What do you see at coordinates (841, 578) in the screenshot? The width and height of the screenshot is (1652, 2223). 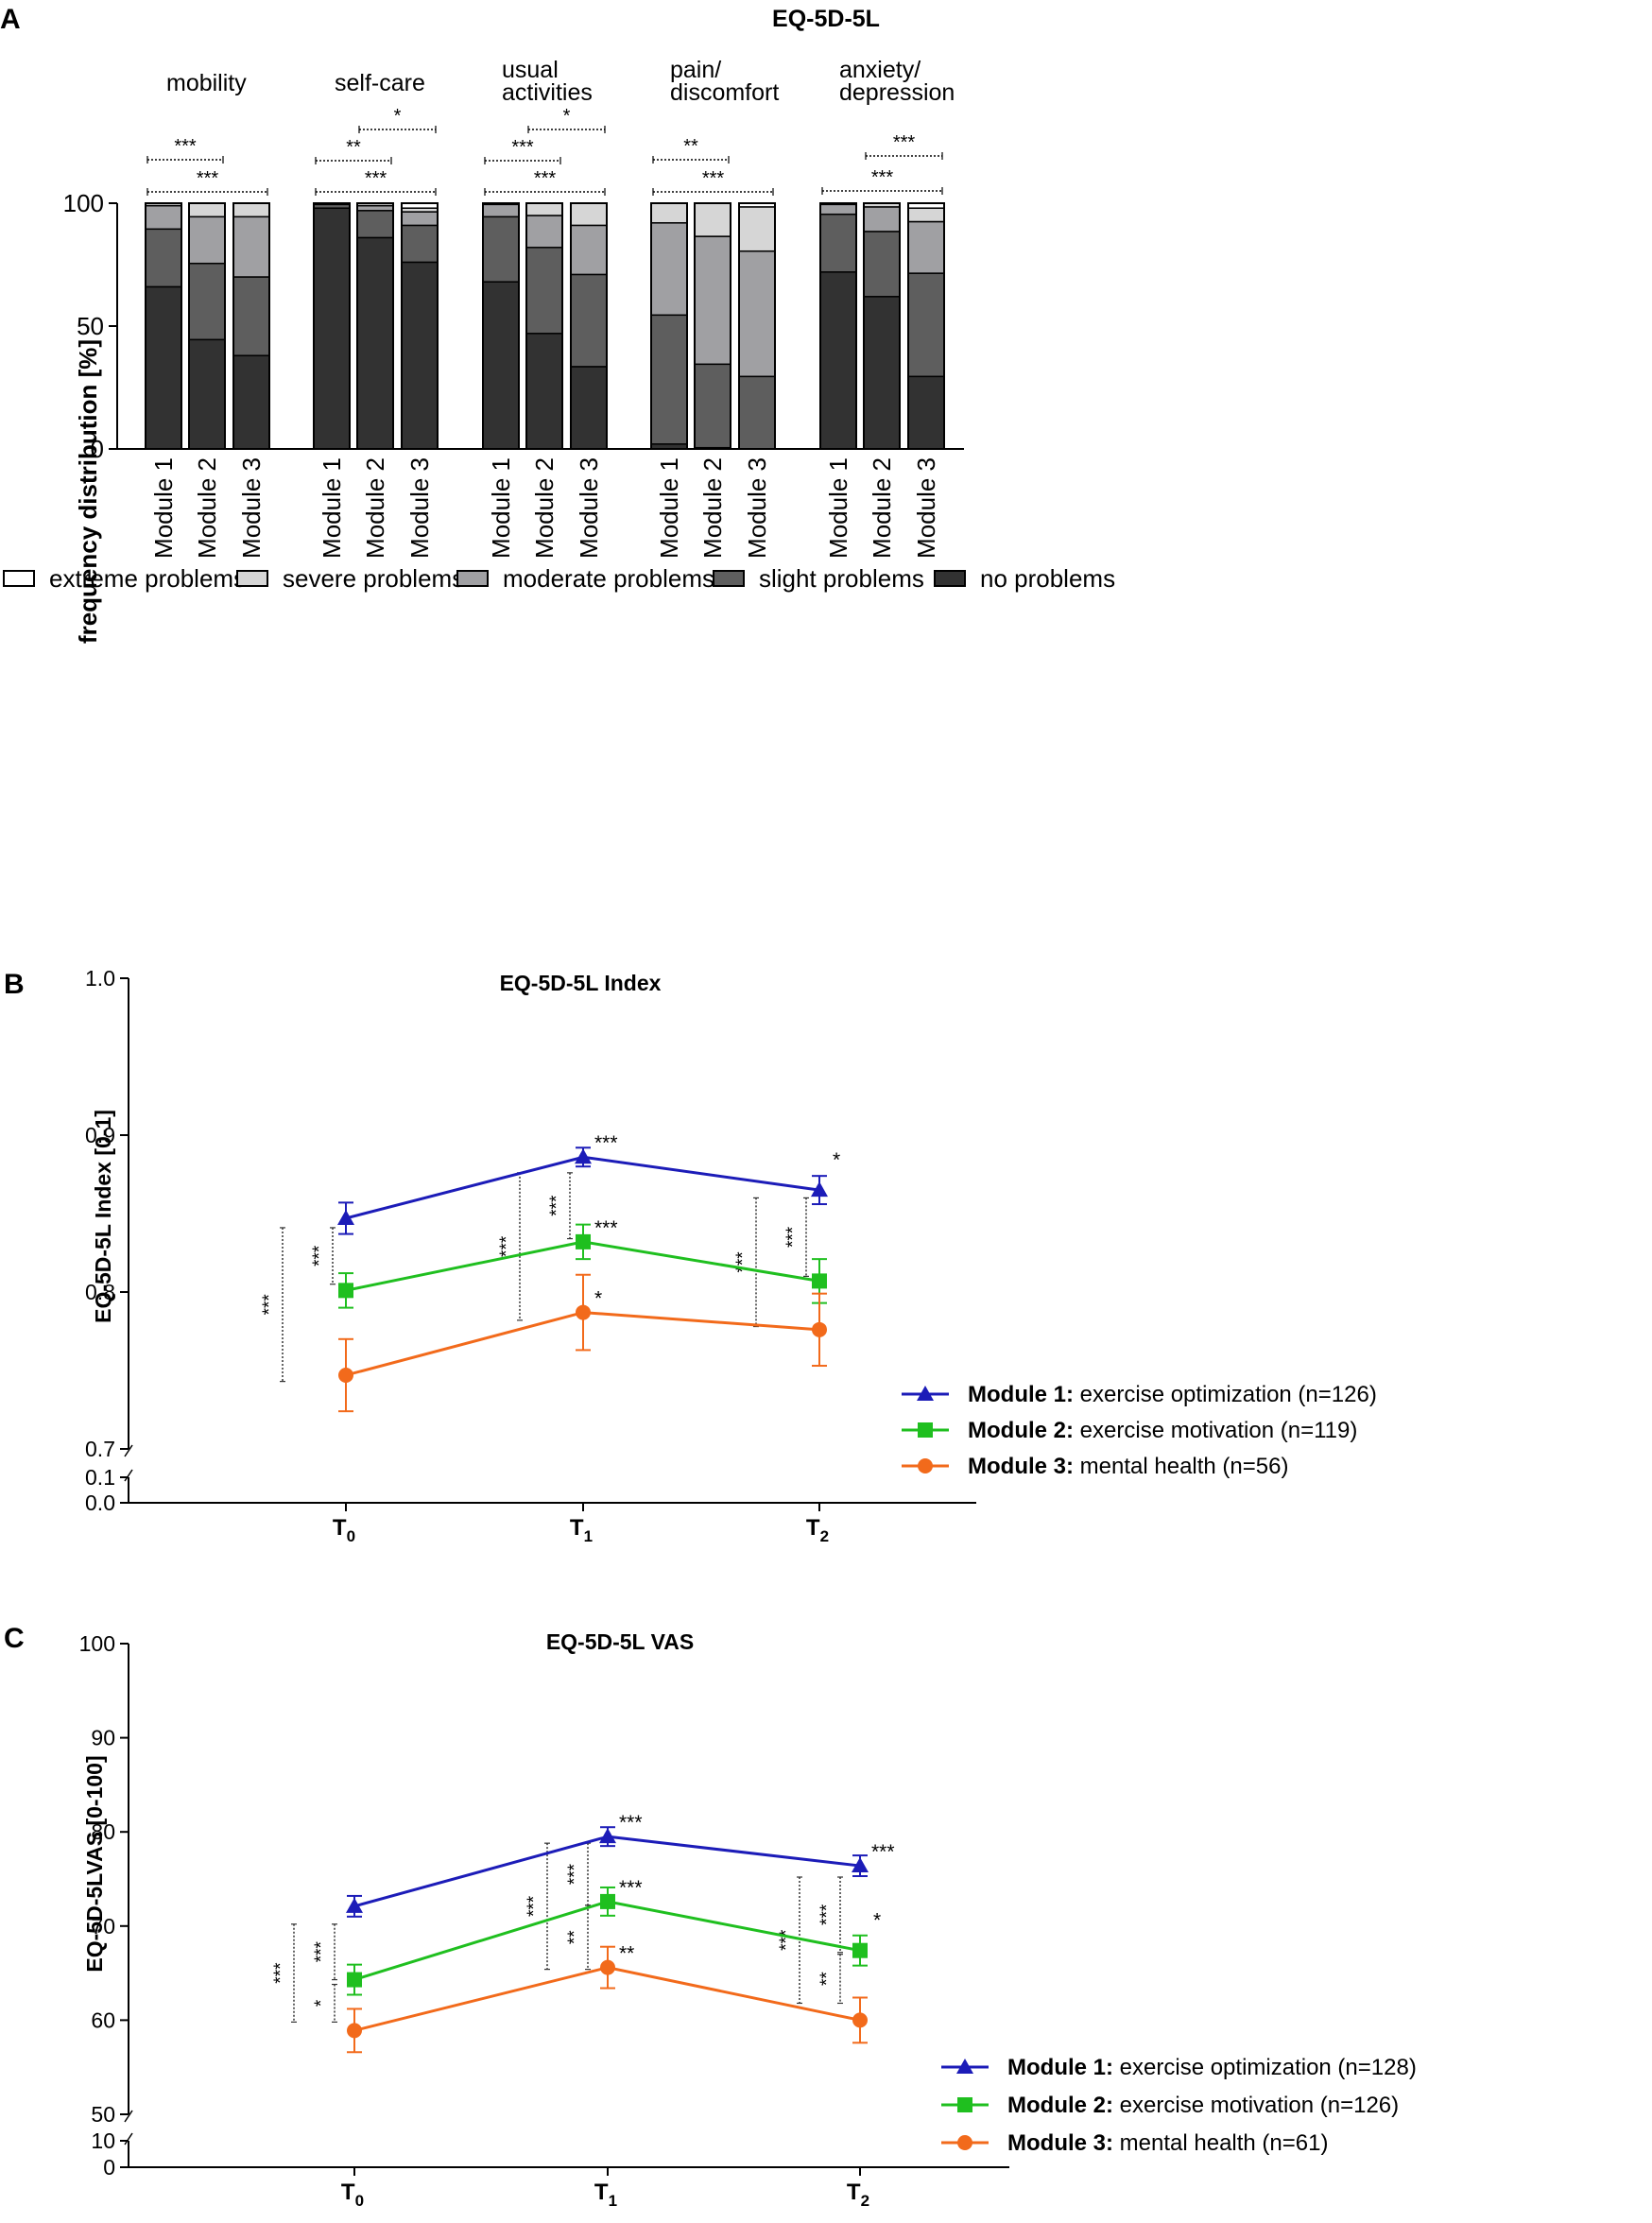 I see `legend-label: slight problems` at bounding box center [841, 578].